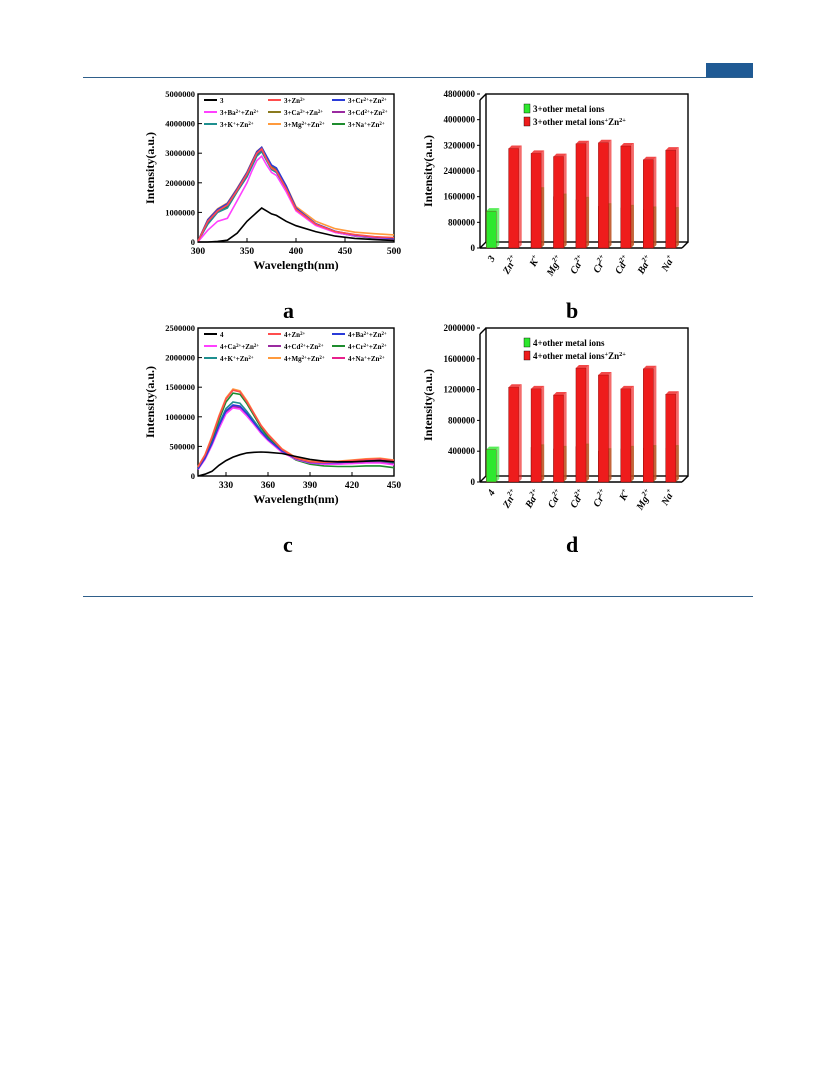 This screenshot has width=833, height=1091. I want to click on x-tick-label: Ca2+, so click(554, 498).